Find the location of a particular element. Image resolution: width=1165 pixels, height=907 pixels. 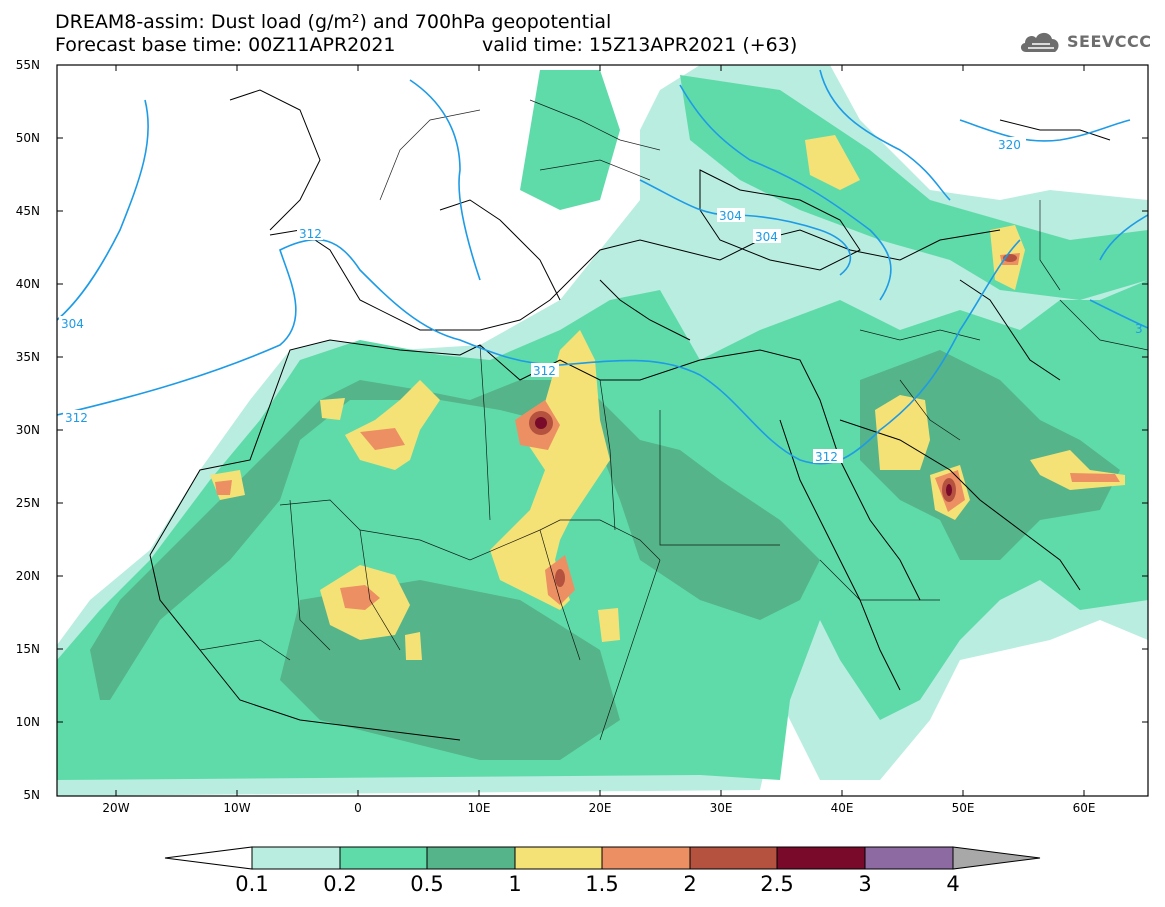

lon-label: 20W is located at coordinates (116, 808).